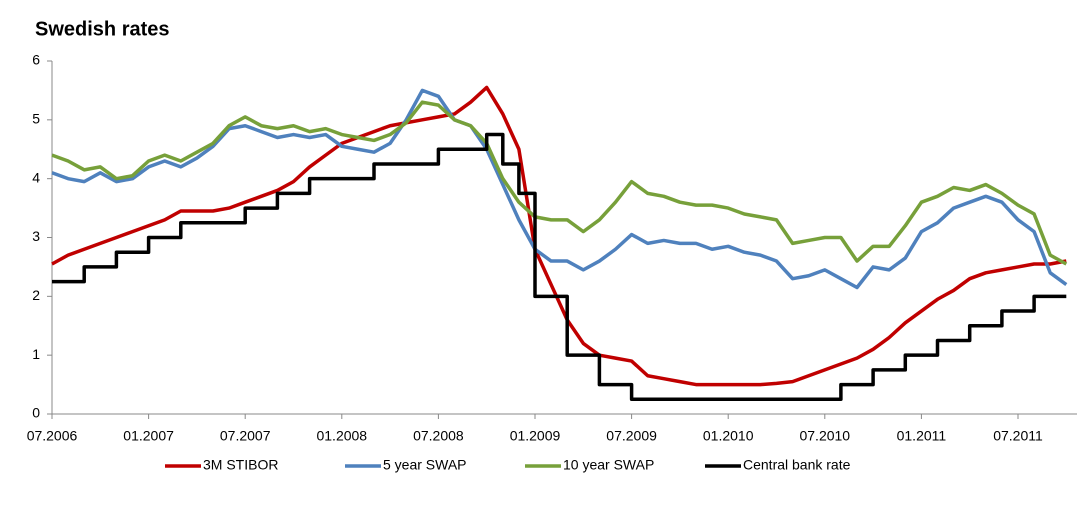 The image size is (1077, 510). I want to click on y-tick-label: 6, so click(36, 60).